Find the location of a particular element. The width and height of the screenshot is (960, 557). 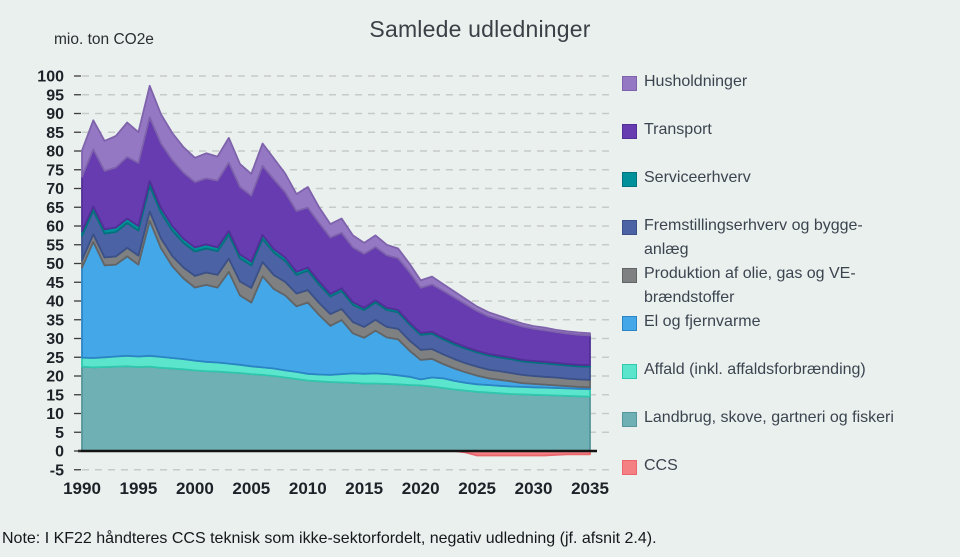

y-tick-label: 60 is located at coordinates (55, 227).